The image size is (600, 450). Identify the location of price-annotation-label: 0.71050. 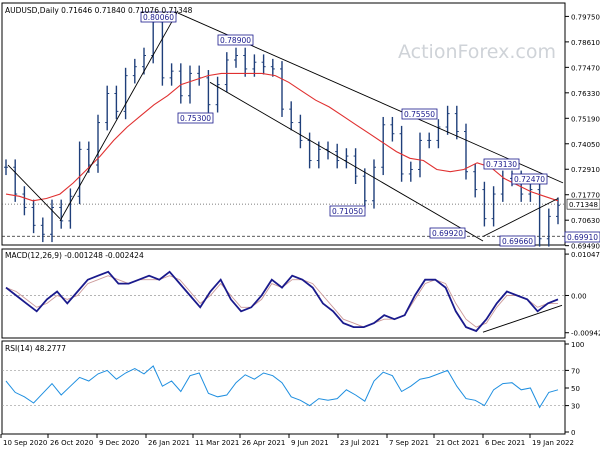
(347, 211).